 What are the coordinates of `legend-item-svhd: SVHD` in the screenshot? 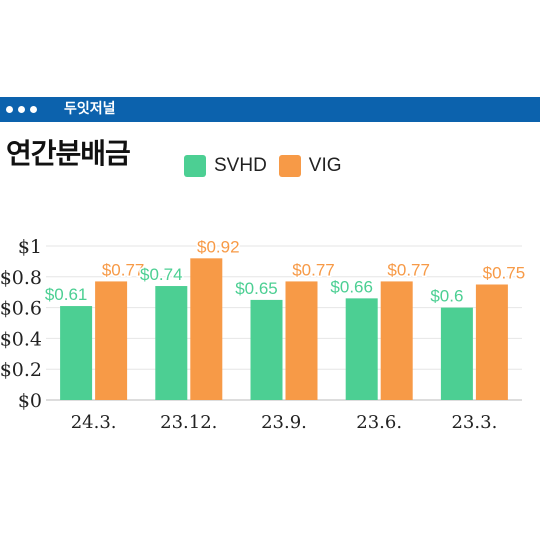 It's located at (225, 166).